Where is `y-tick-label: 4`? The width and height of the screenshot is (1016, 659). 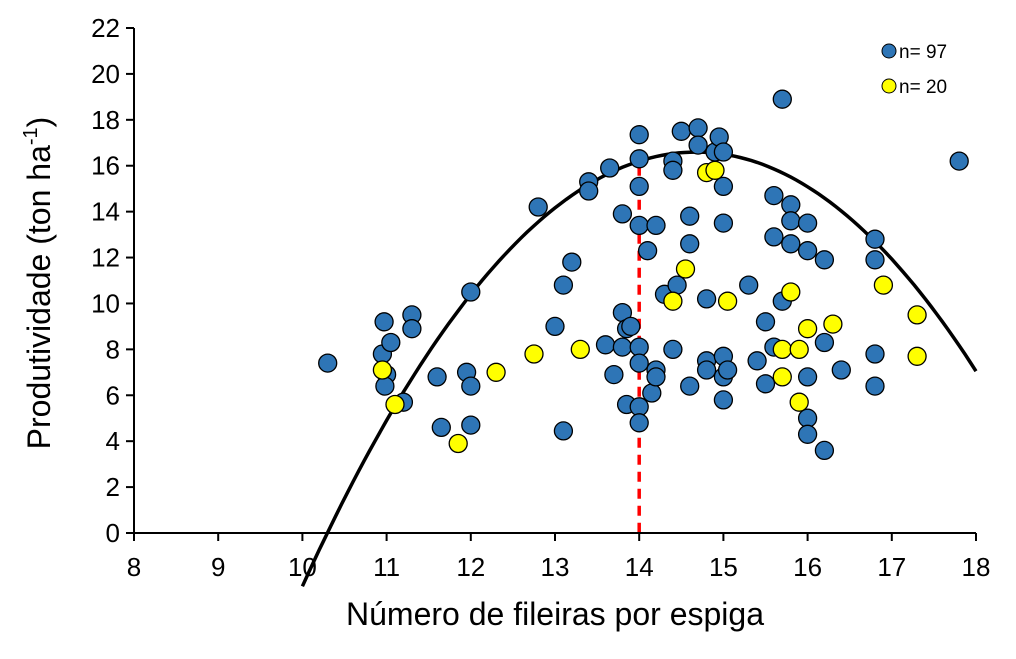
y-tick-label: 4 is located at coordinates (113, 441).